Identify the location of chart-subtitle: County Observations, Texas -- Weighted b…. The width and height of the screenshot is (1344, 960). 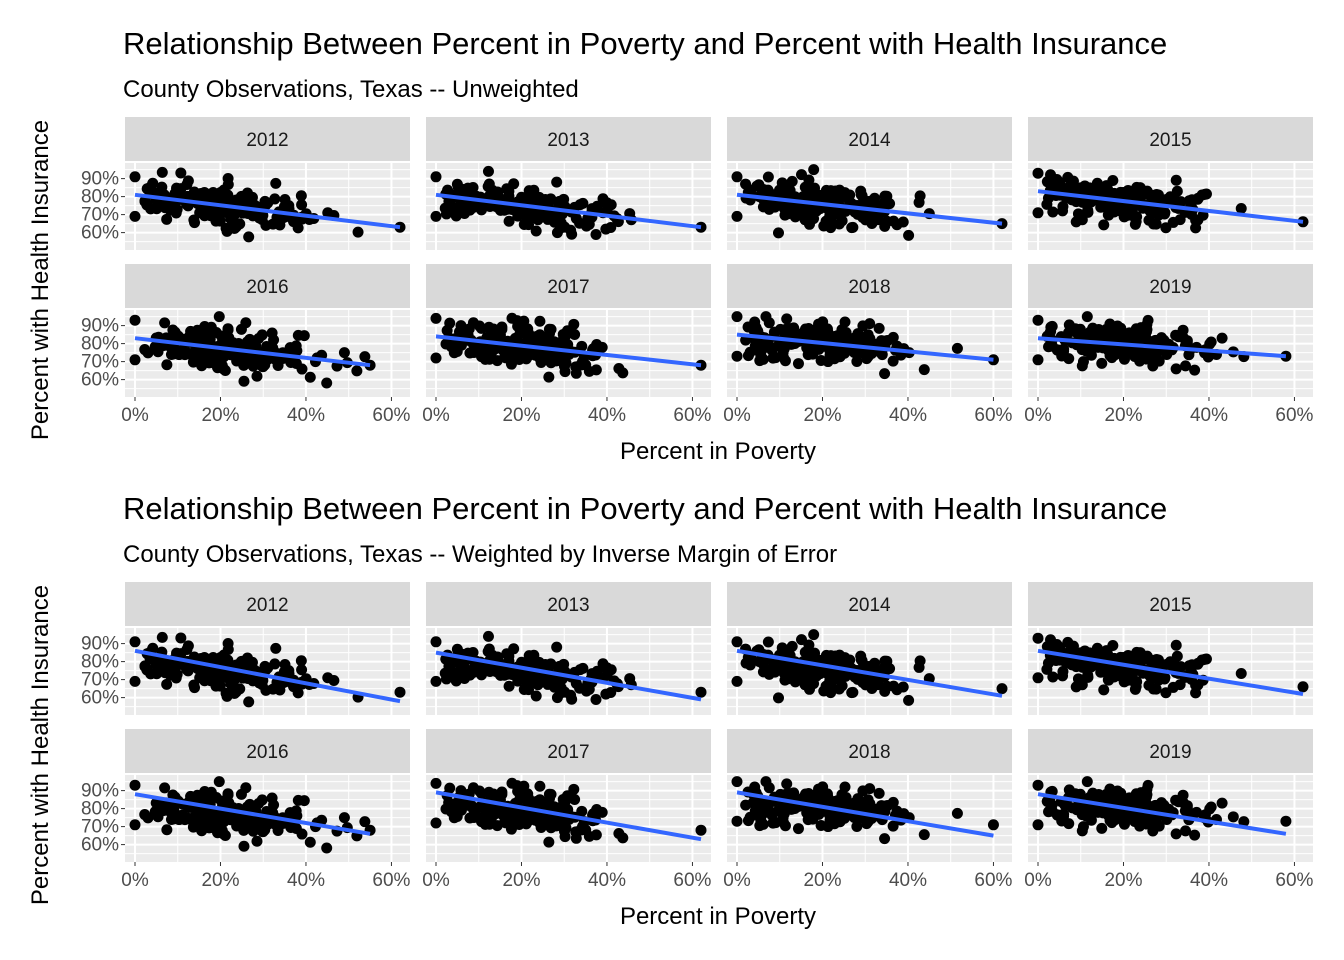
(480, 554).